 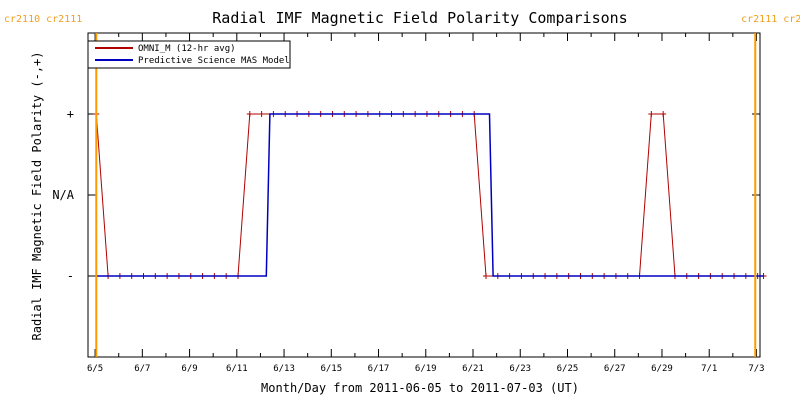 What do you see at coordinates (473, 369) in the screenshot?
I see `x-tick-label: 6/21` at bounding box center [473, 369].